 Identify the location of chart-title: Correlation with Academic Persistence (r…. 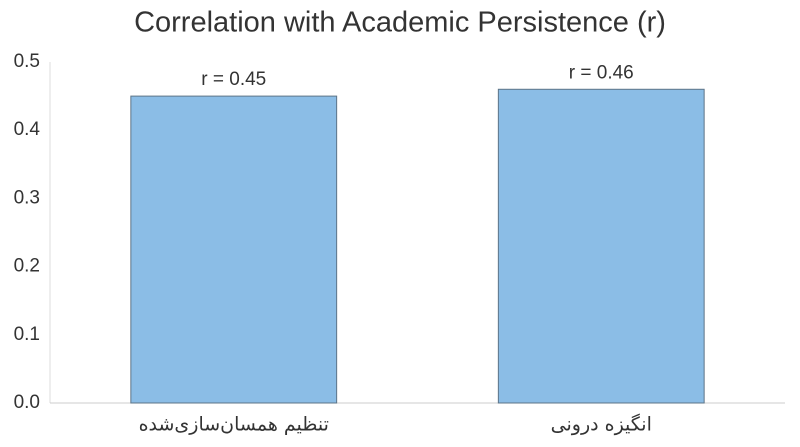
(400, 23).